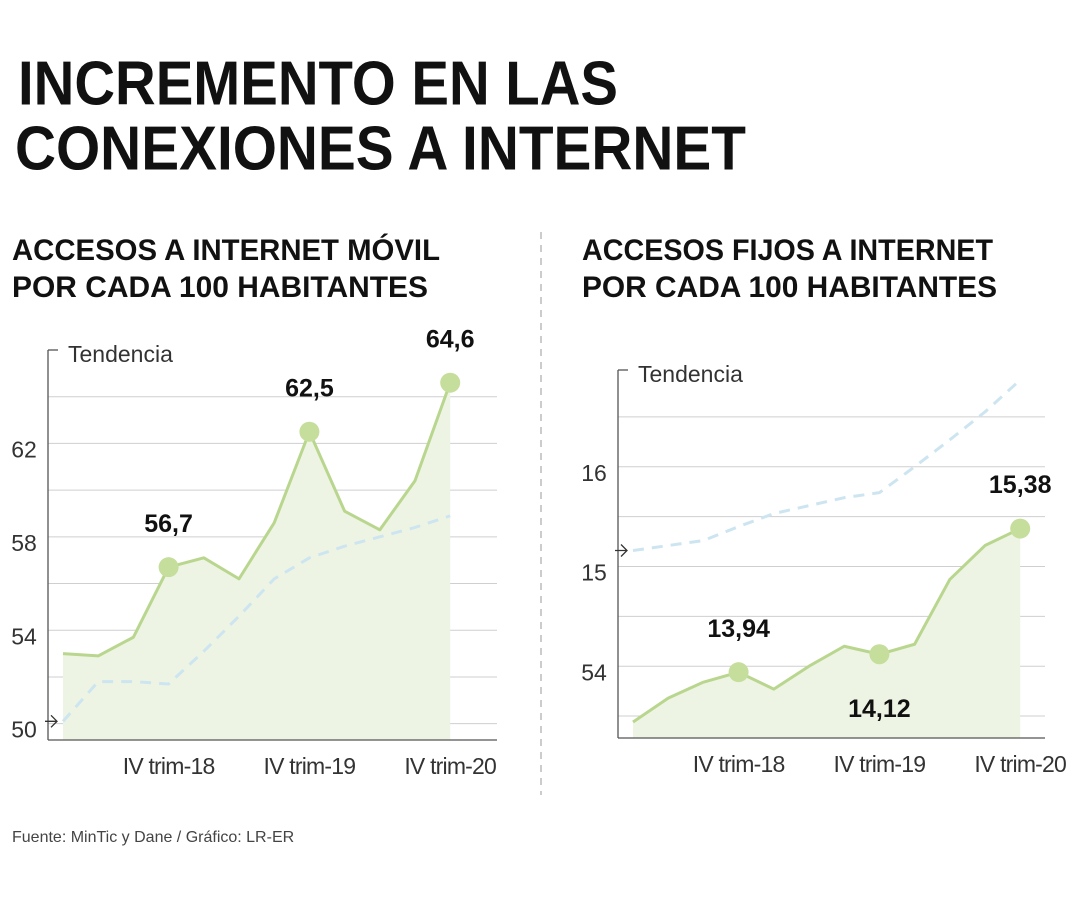  What do you see at coordinates (450, 339) in the screenshot?
I see `value-label: 64,6` at bounding box center [450, 339].